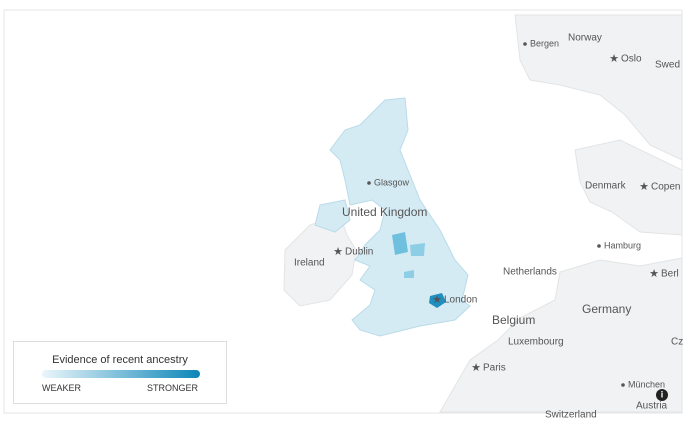  I want to click on legend-title: Evidence of recent ancestry, so click(120, 360).